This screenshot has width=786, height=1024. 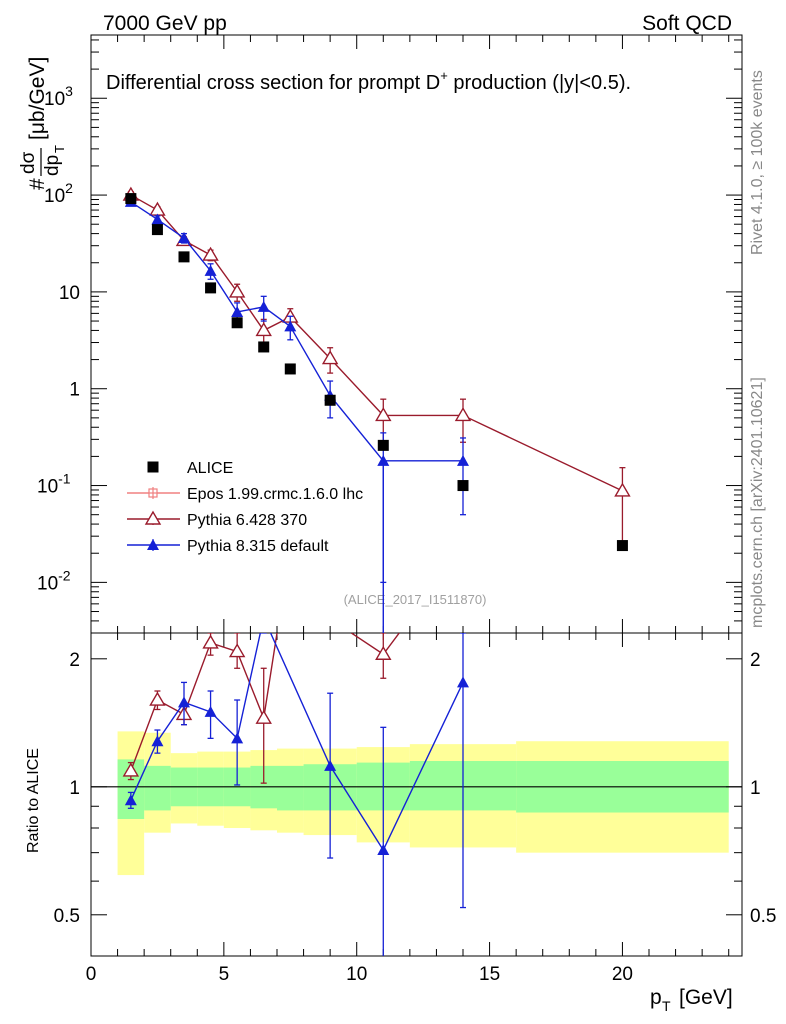 What do you see at coordinates (165, 23) in the screenshot?
I see `header-energy-label: 7000 GeV pp` at bounding box center [165, 23].